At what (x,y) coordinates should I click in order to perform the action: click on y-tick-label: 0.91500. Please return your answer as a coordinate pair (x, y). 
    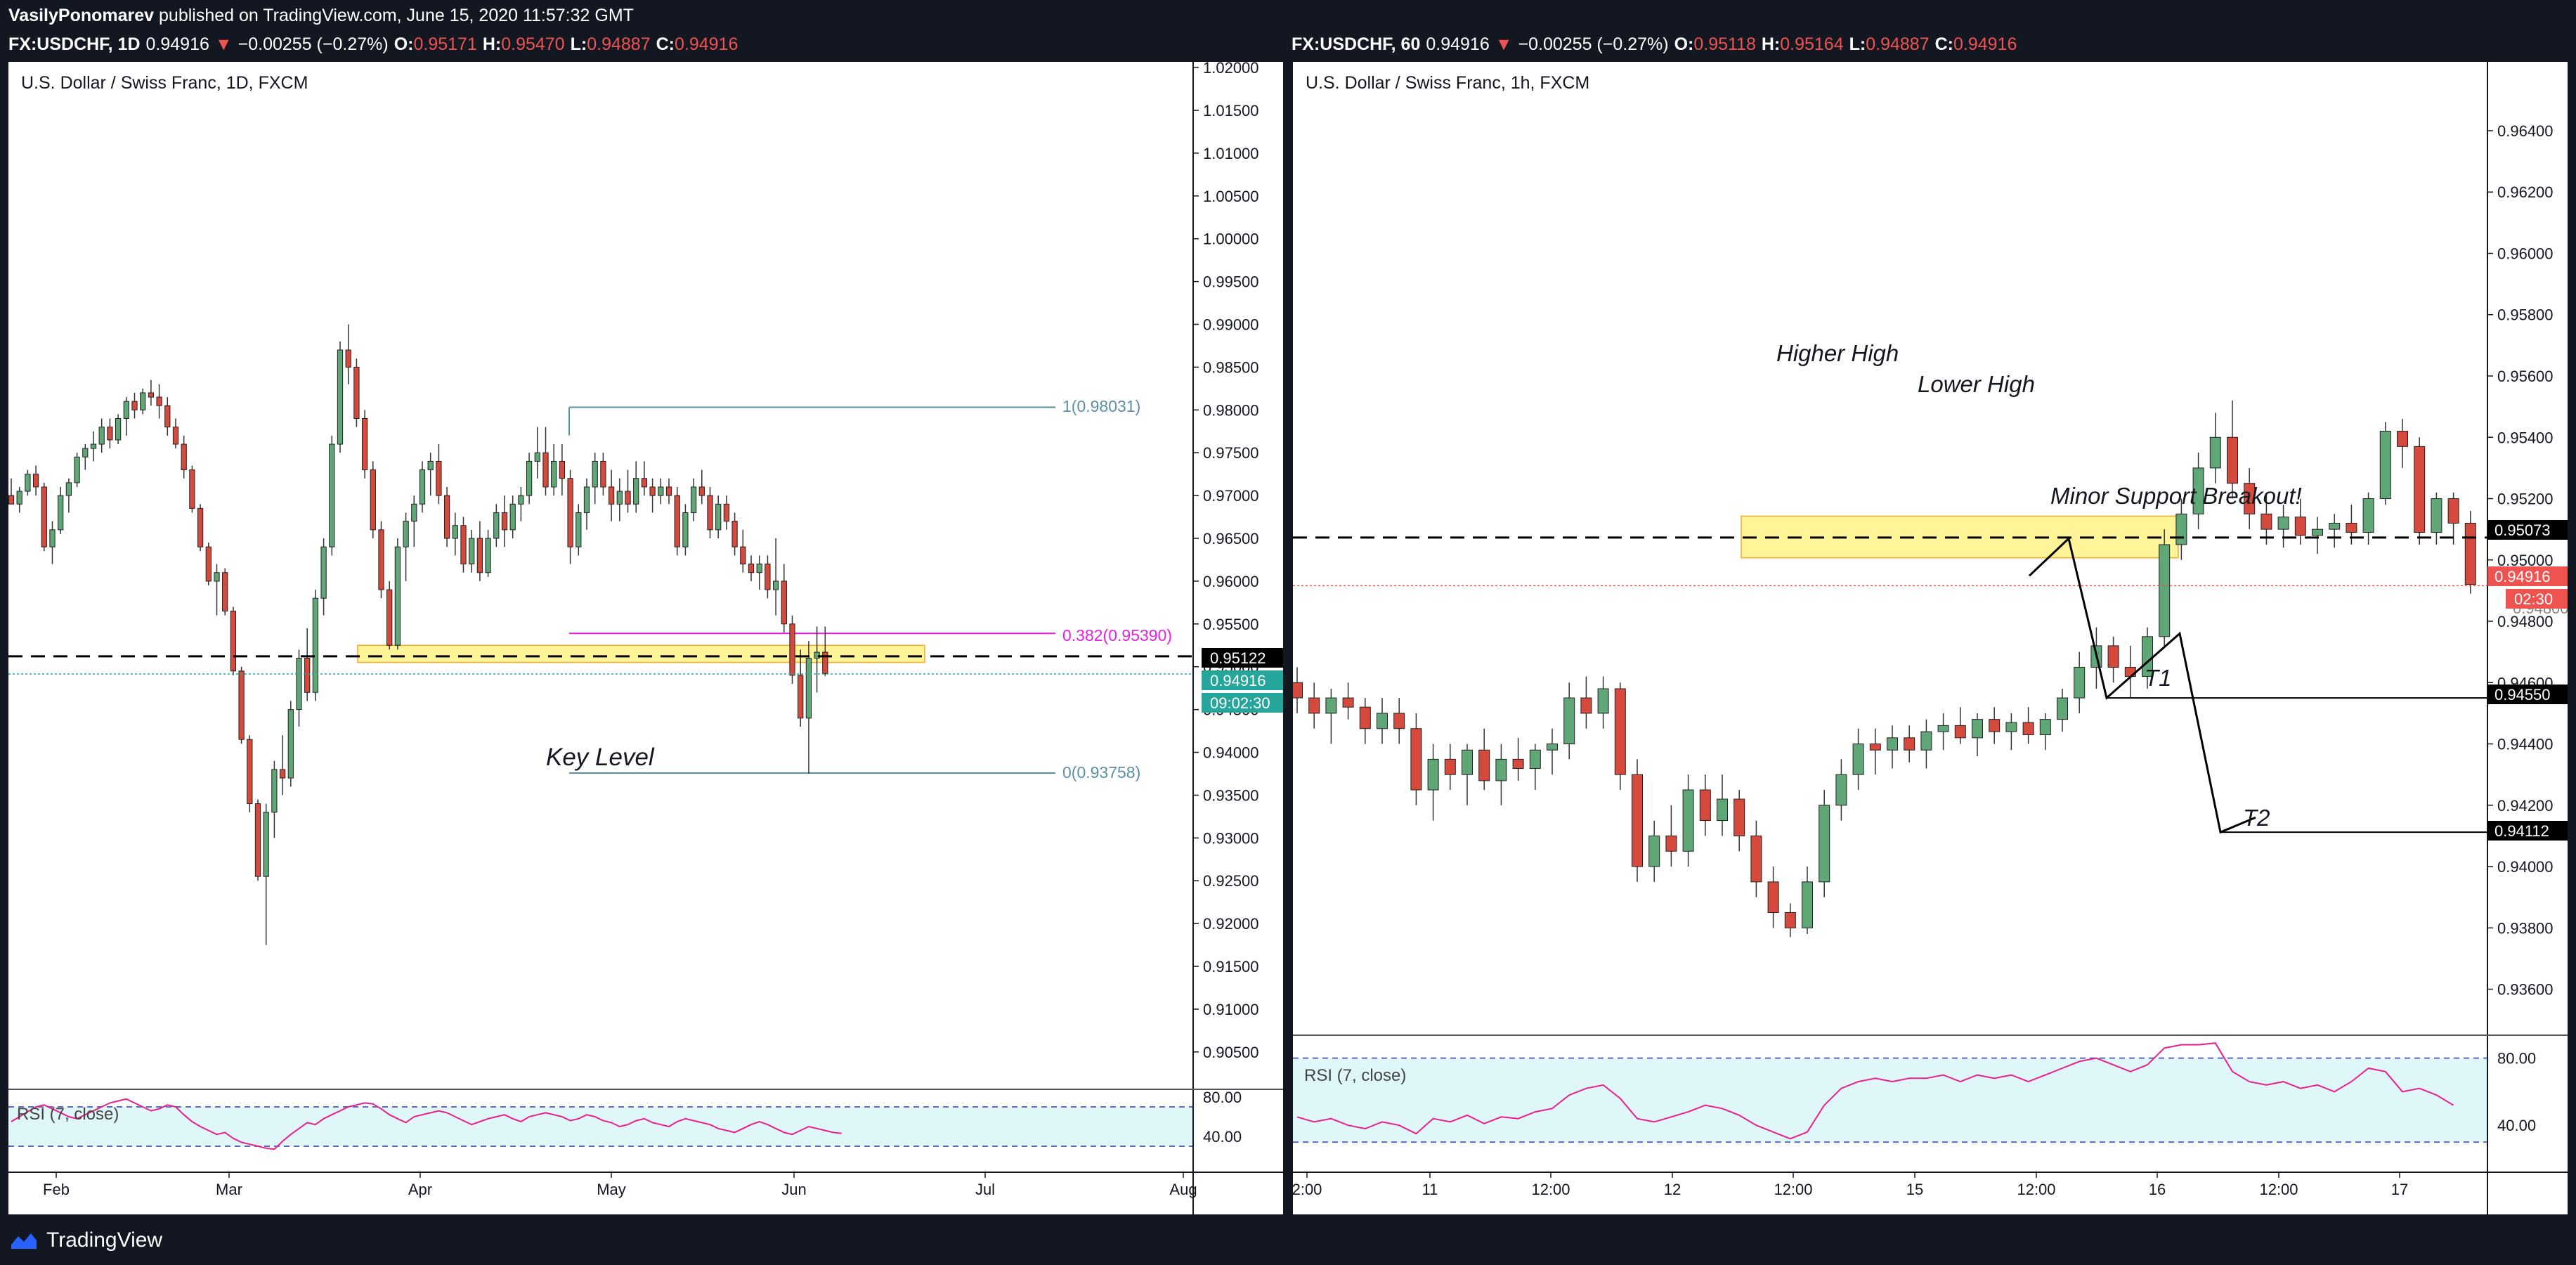
    Looking at the image, I should click on (1231, 966).